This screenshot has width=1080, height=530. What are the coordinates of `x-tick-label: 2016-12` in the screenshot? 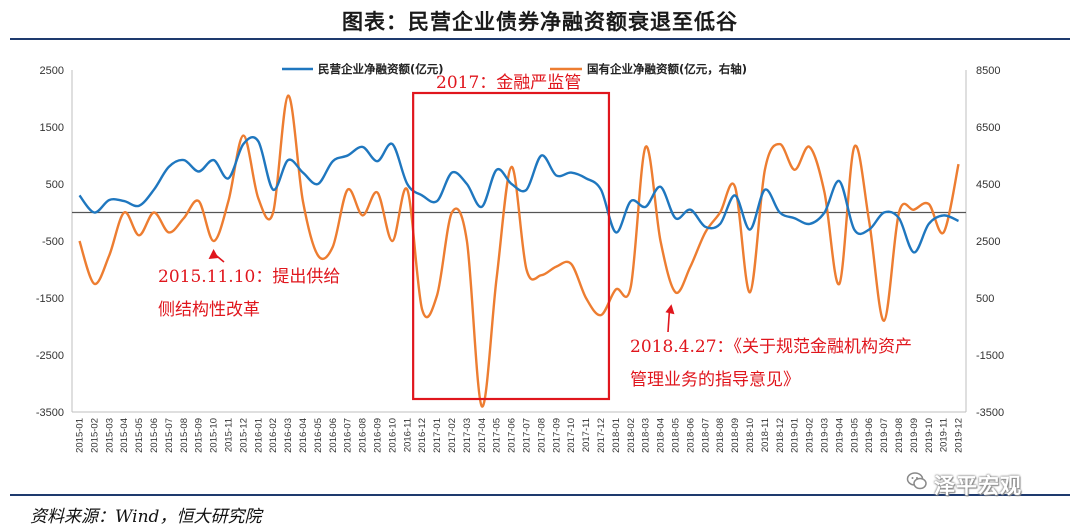 It's located at (422, 435).